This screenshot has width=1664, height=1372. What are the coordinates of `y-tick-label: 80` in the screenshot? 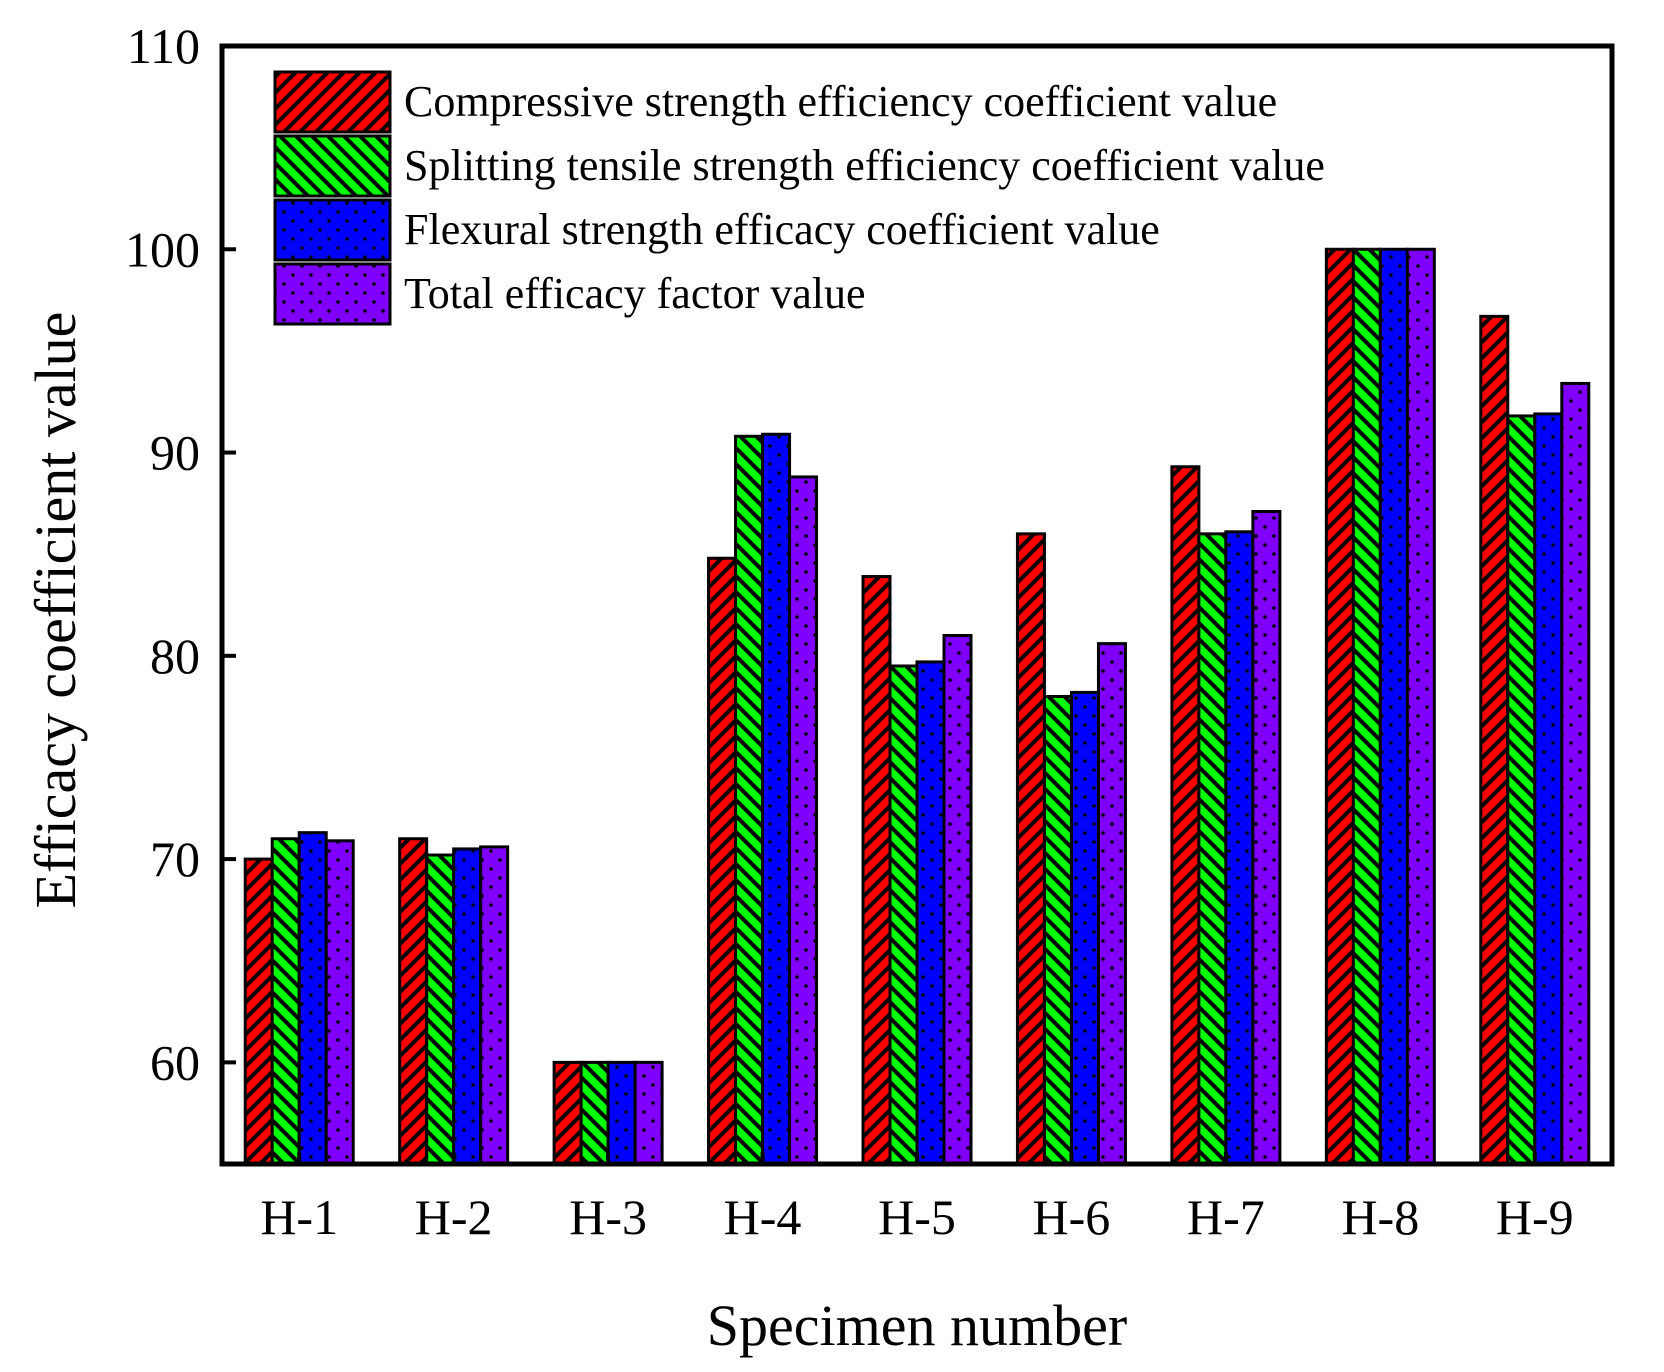 It's located at (175, 656).